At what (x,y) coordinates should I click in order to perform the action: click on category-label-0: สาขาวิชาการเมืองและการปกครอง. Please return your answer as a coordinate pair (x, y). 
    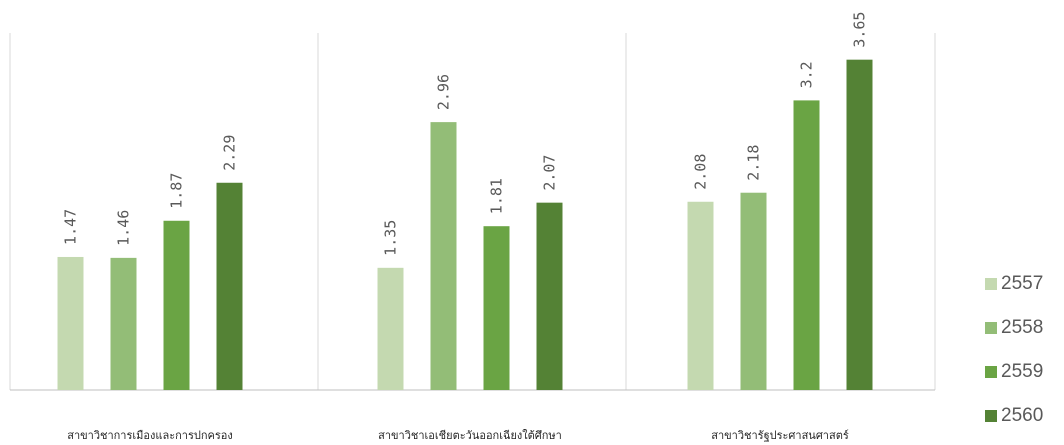
    Looking at the image, I should click on (150, 435).